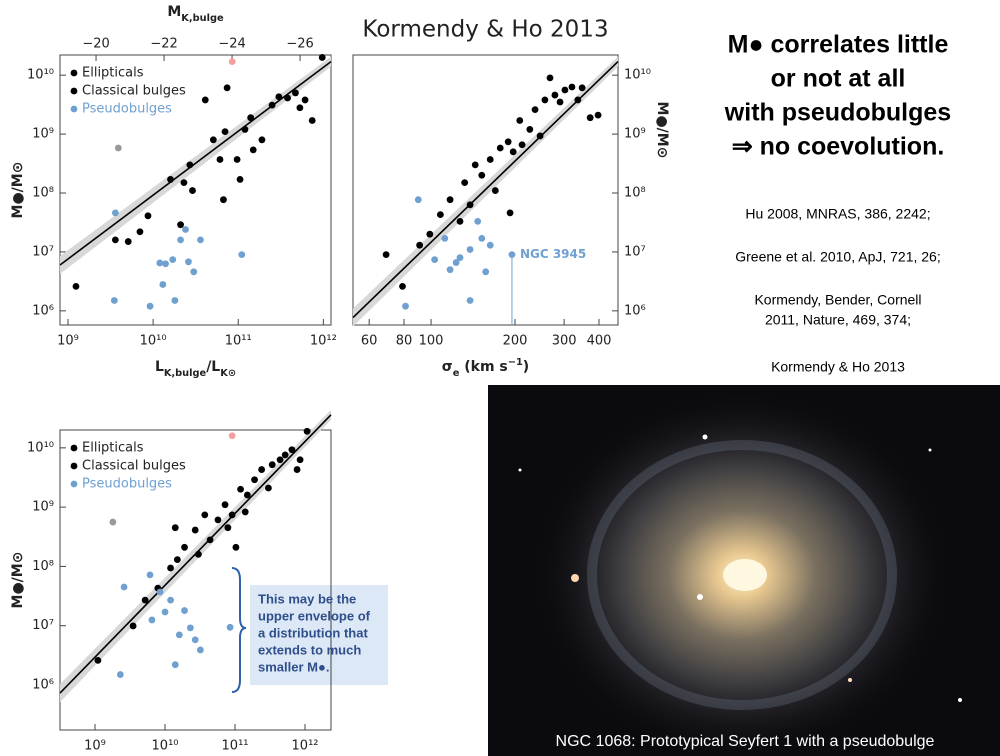 This screenshot has width=1000, height=756. What do you see at coordinates (43, 507) in the screenshot?
I see `y-tick-label: 10⁹` at bounding box center [43, 507].